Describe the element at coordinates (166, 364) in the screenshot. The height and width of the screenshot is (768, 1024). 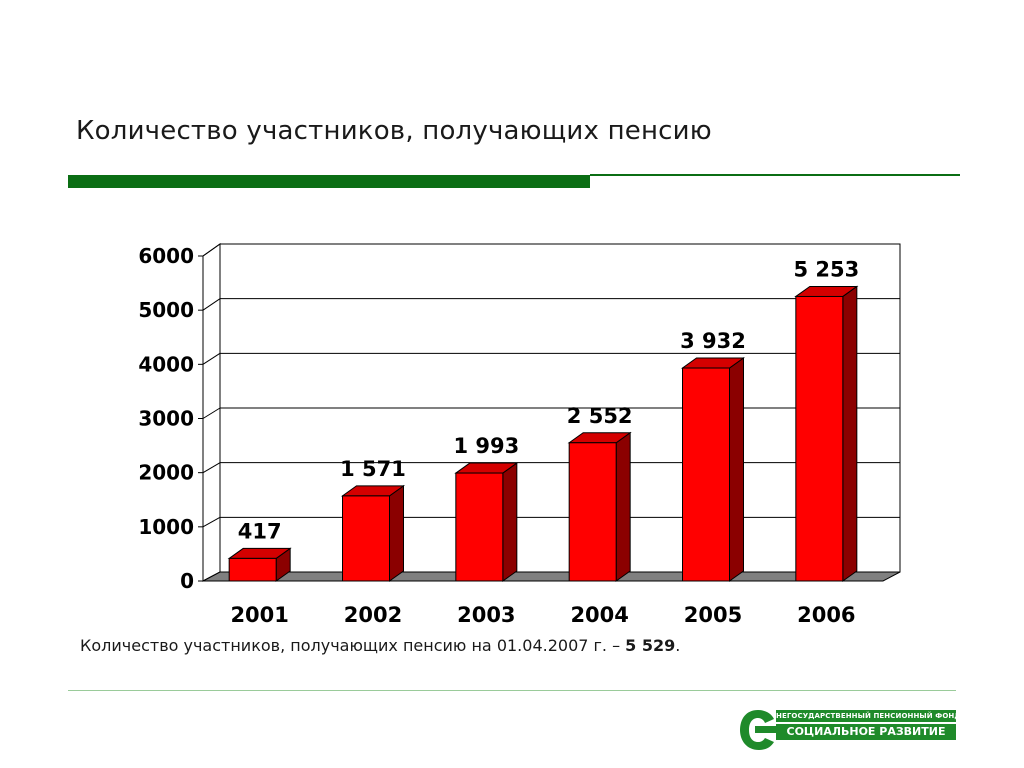
I see `y-tick-label: 4000` at that location.